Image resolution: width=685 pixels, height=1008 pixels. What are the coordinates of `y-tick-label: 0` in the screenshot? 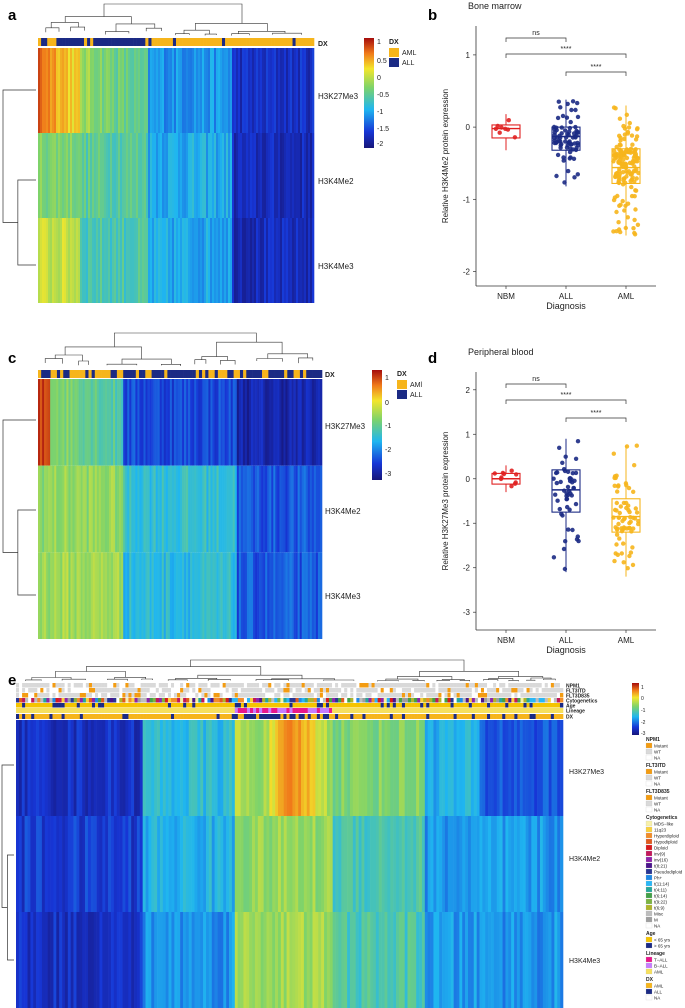 It's located at (468, 127).